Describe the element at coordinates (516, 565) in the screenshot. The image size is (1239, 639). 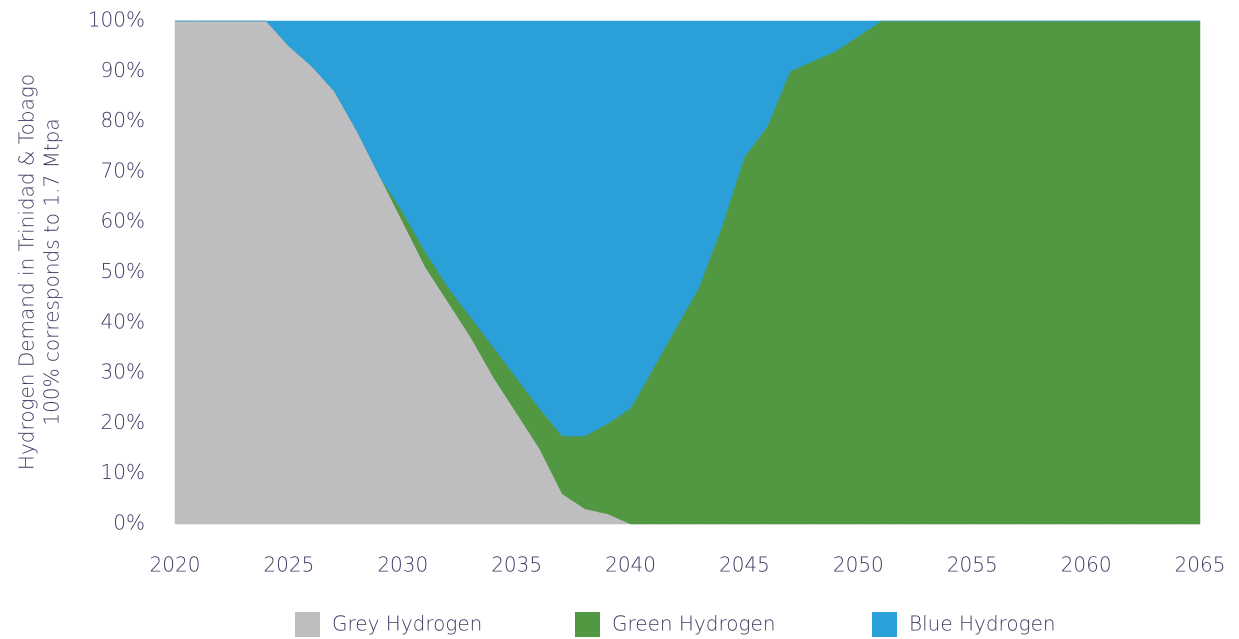
I see `x-tick-label: 2035` at that location.